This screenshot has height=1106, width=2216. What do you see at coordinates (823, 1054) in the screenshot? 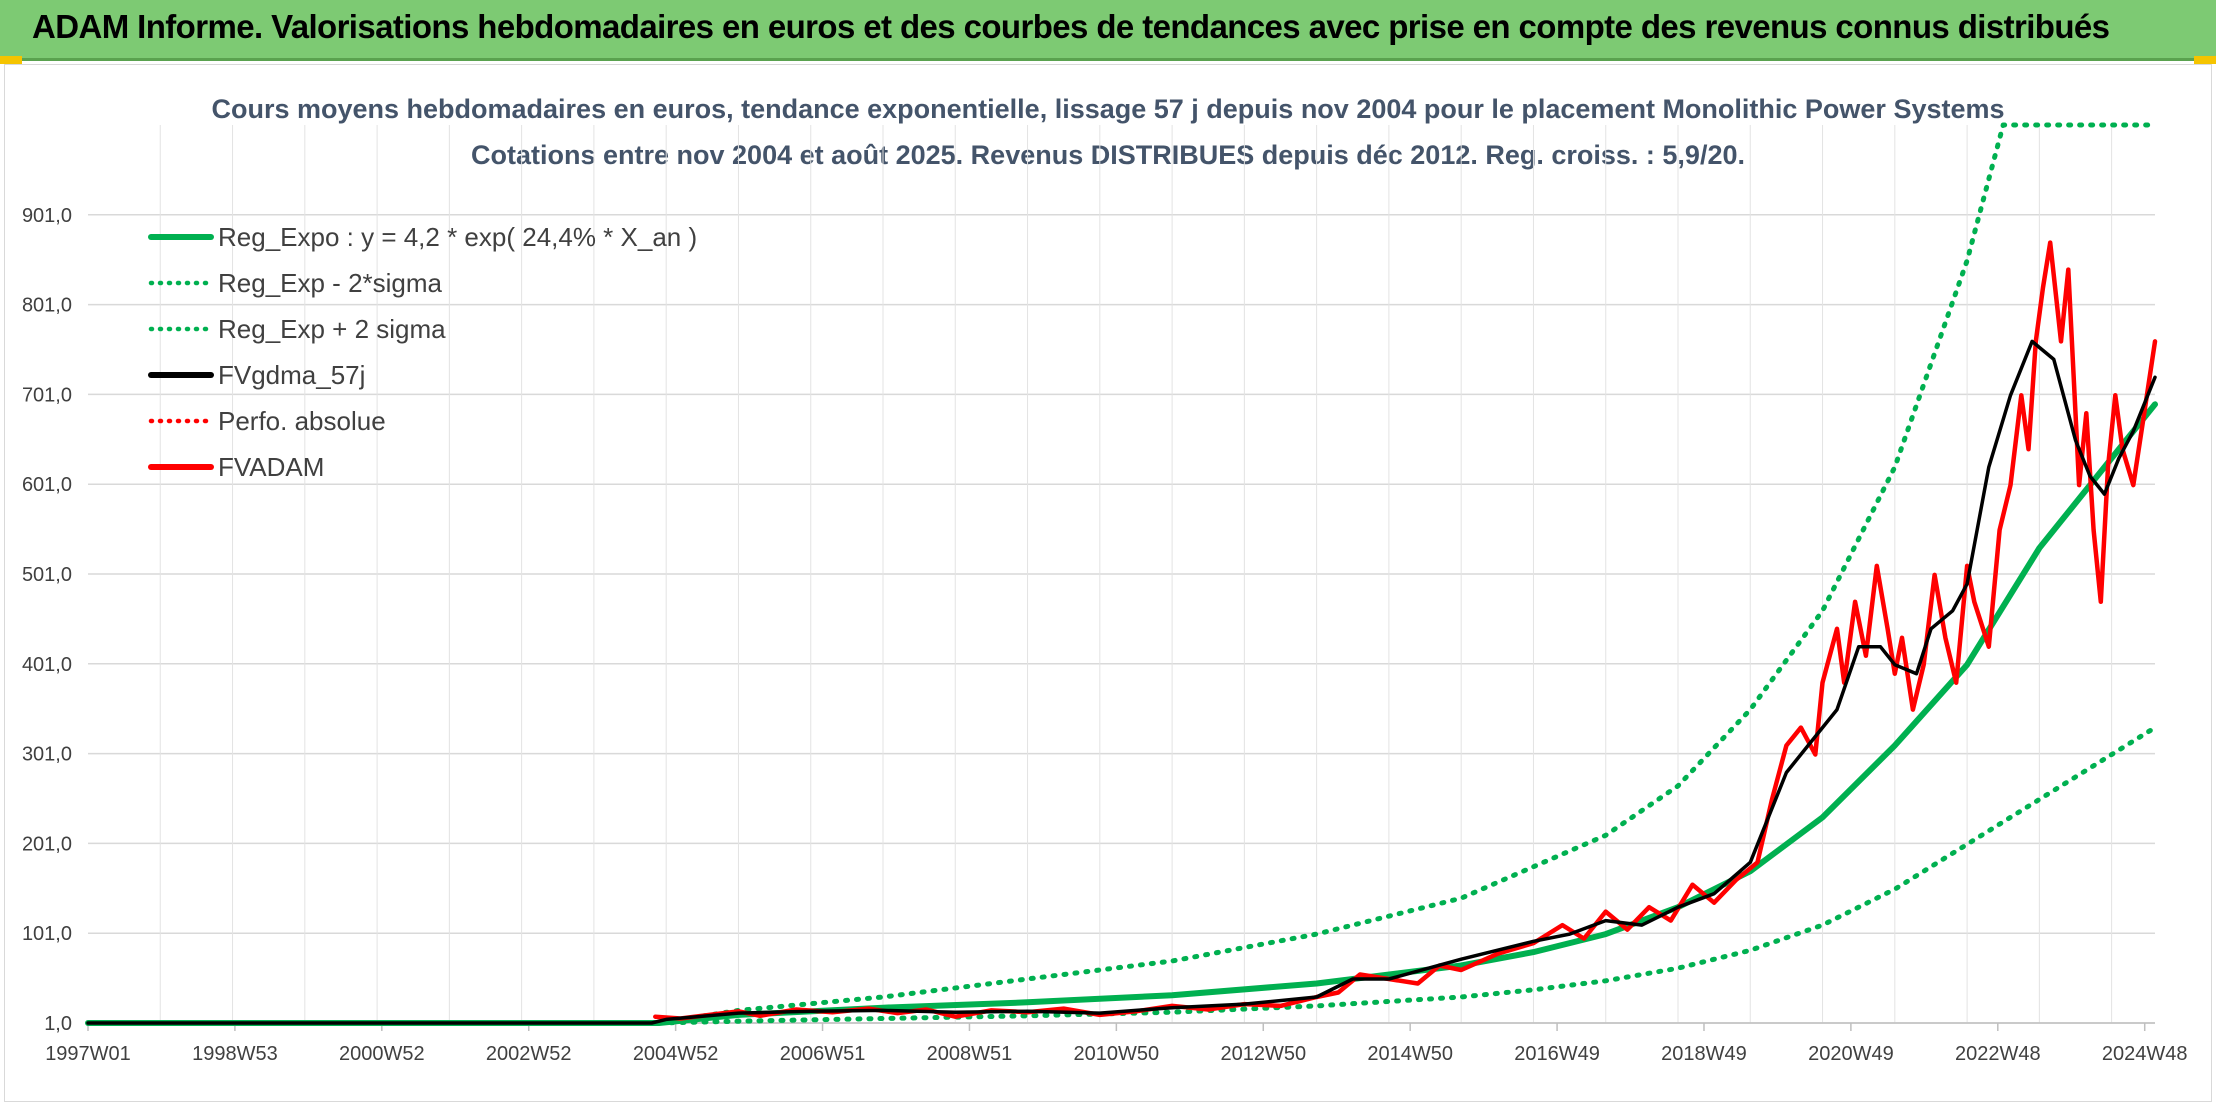
I see `x-tick-label: 2006W51` at bounding box center [823, 1054].